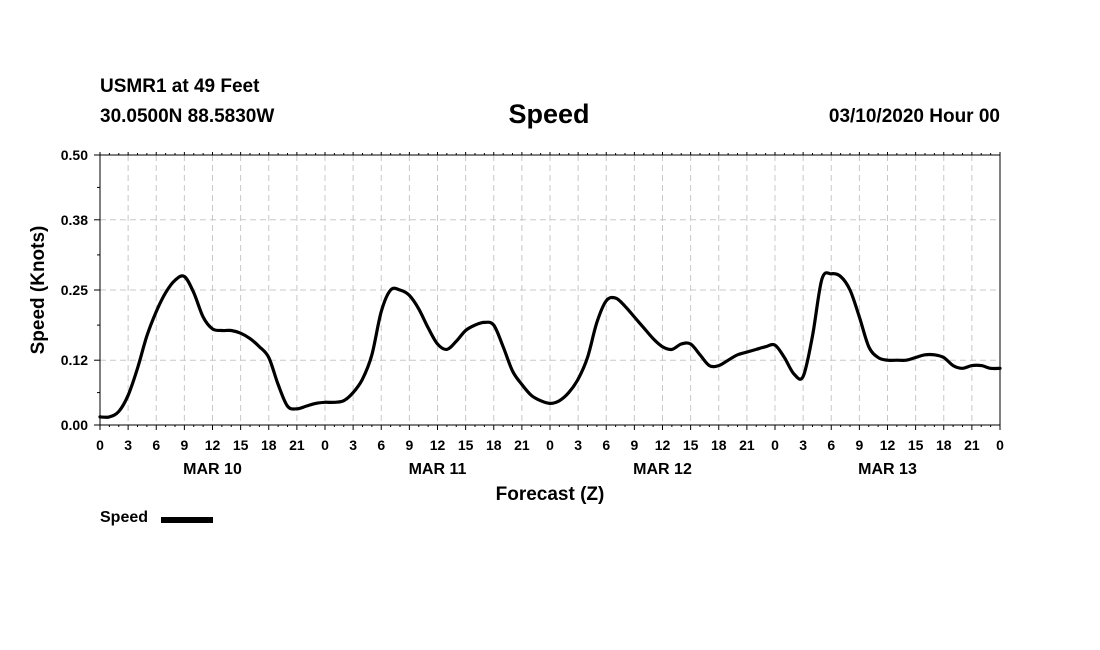 The height and width of the screenshot is (650, 1100). I want to click on day-label: MAR 12, so click(662, 469).